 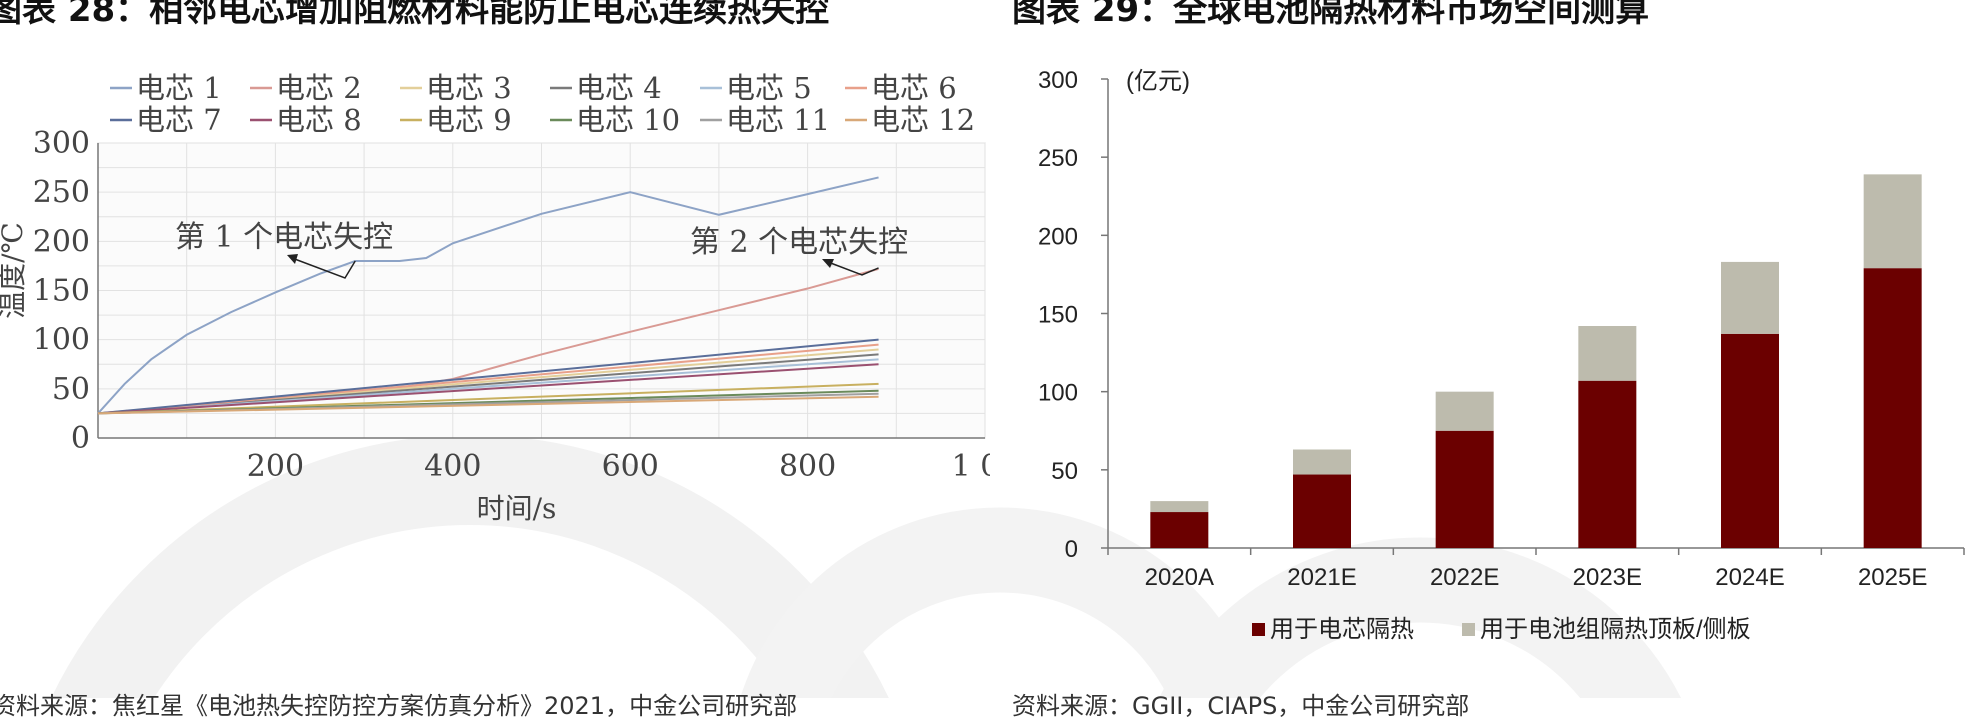 I want to click on series-lines, so click(x=488, y=295).